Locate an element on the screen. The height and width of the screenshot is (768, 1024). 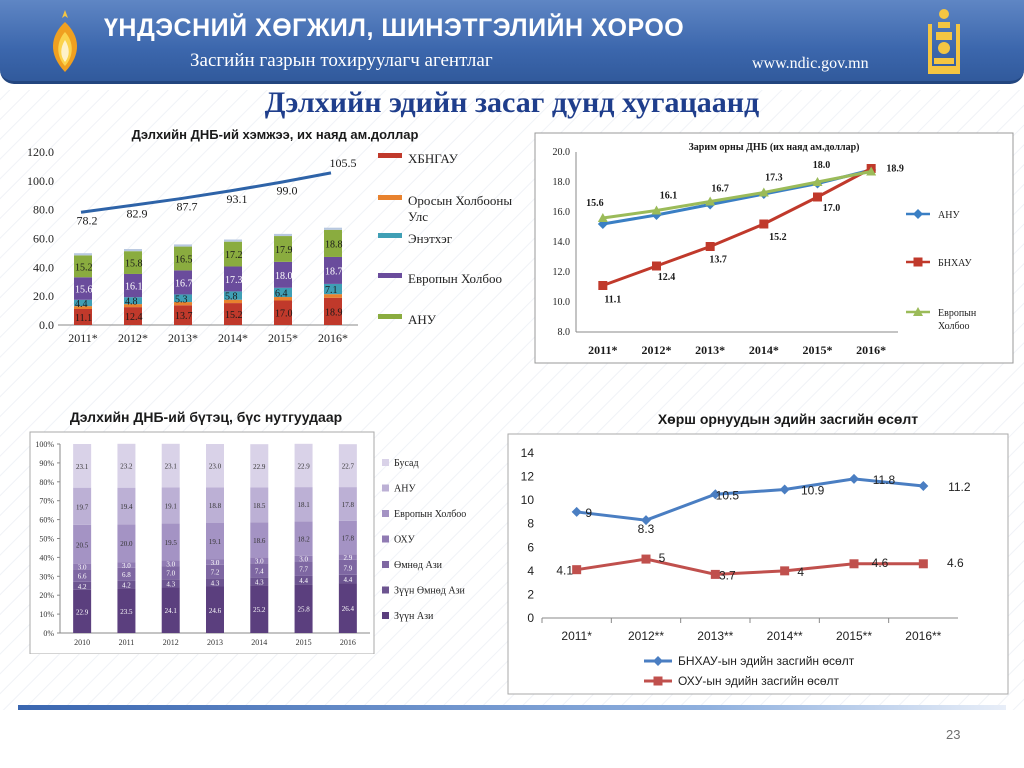
total-label: 99.0 is located at coordinates (287, 190).